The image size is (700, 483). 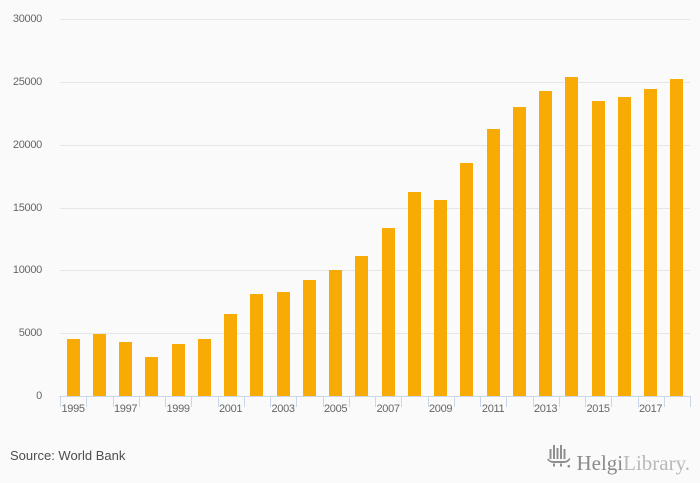 I want to click on y-axis-label-0: 0, so click(x=39, y=396).